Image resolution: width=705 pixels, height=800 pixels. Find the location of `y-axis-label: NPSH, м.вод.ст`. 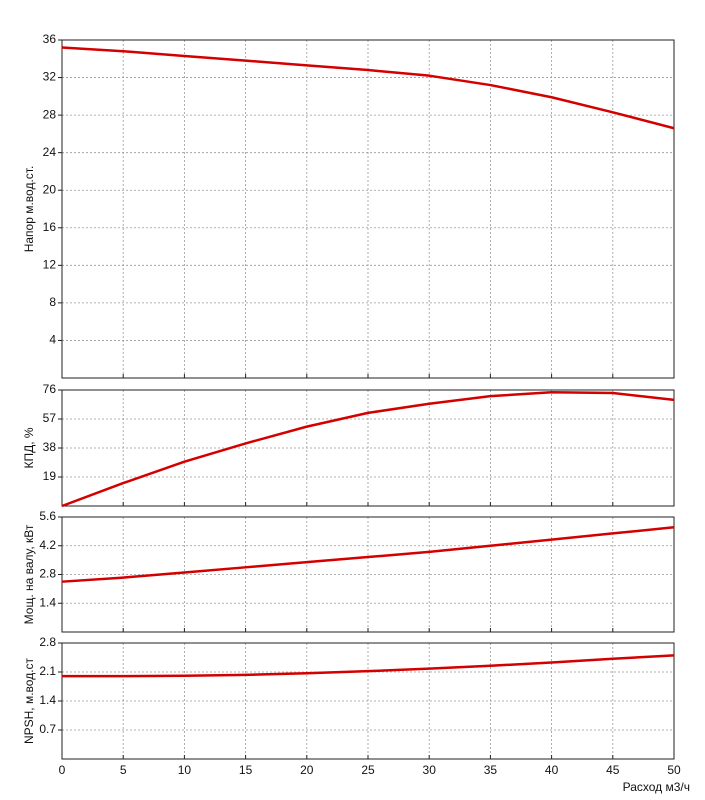

y-axis-label: NPSH, м.вод.ст is located at coordinates (29, 700).